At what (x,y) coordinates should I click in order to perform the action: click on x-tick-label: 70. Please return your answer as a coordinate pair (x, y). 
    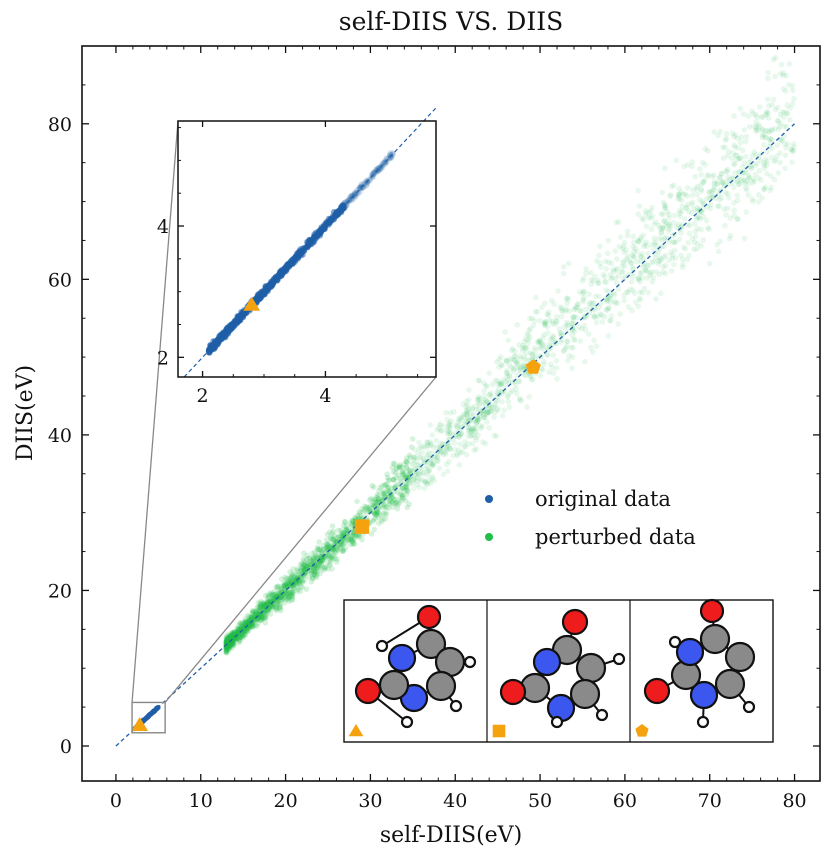
    Looking at the image, I should click on (710, 801).